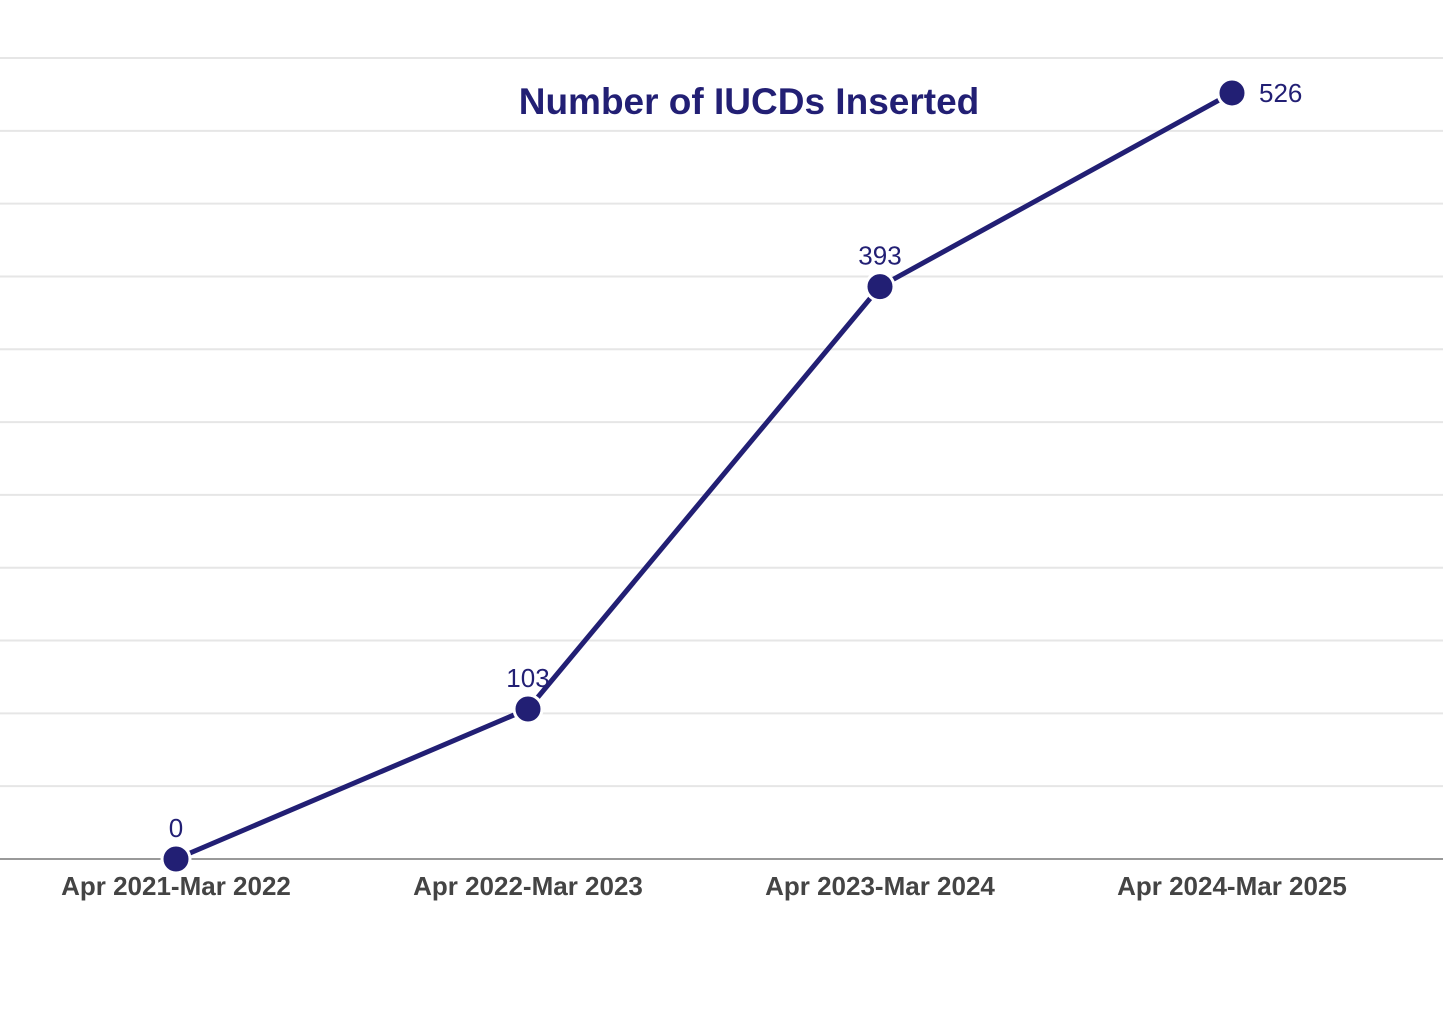 The width and height of the screenshot is (1443, 1013). I want to click on data-label: 103, so click(527, 678).